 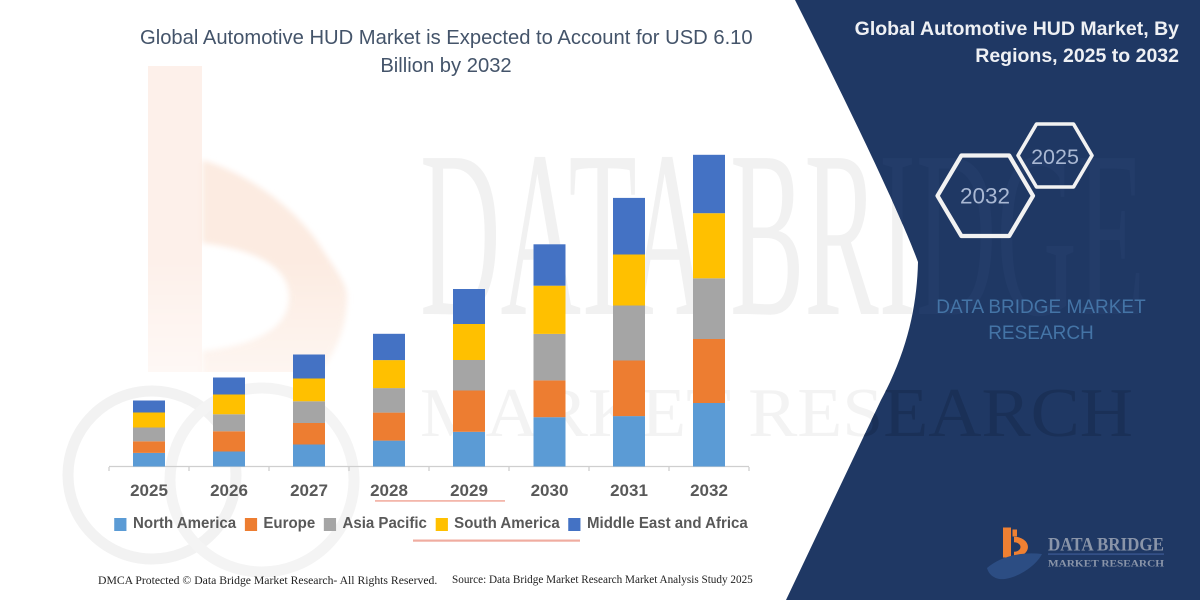 I want to click on svg-text: 2025, so click(x=1055, y=157).